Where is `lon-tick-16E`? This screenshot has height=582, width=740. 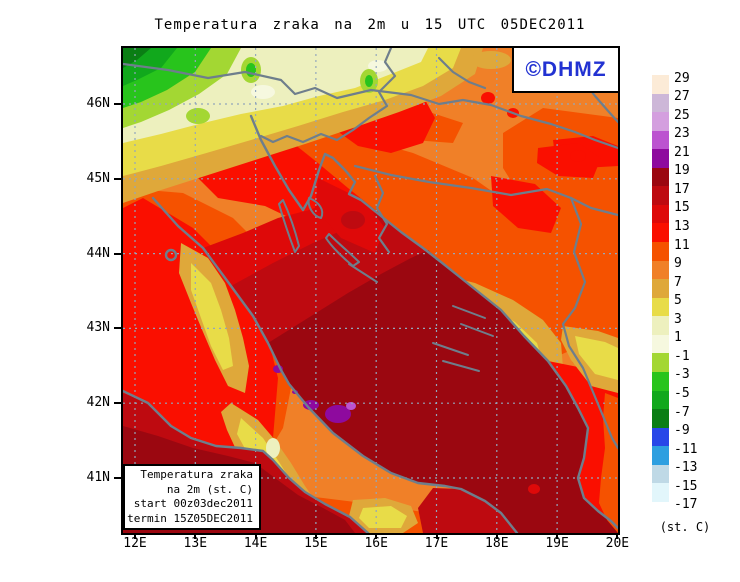
lon-tick-16E is located at coordinates (376, 536).